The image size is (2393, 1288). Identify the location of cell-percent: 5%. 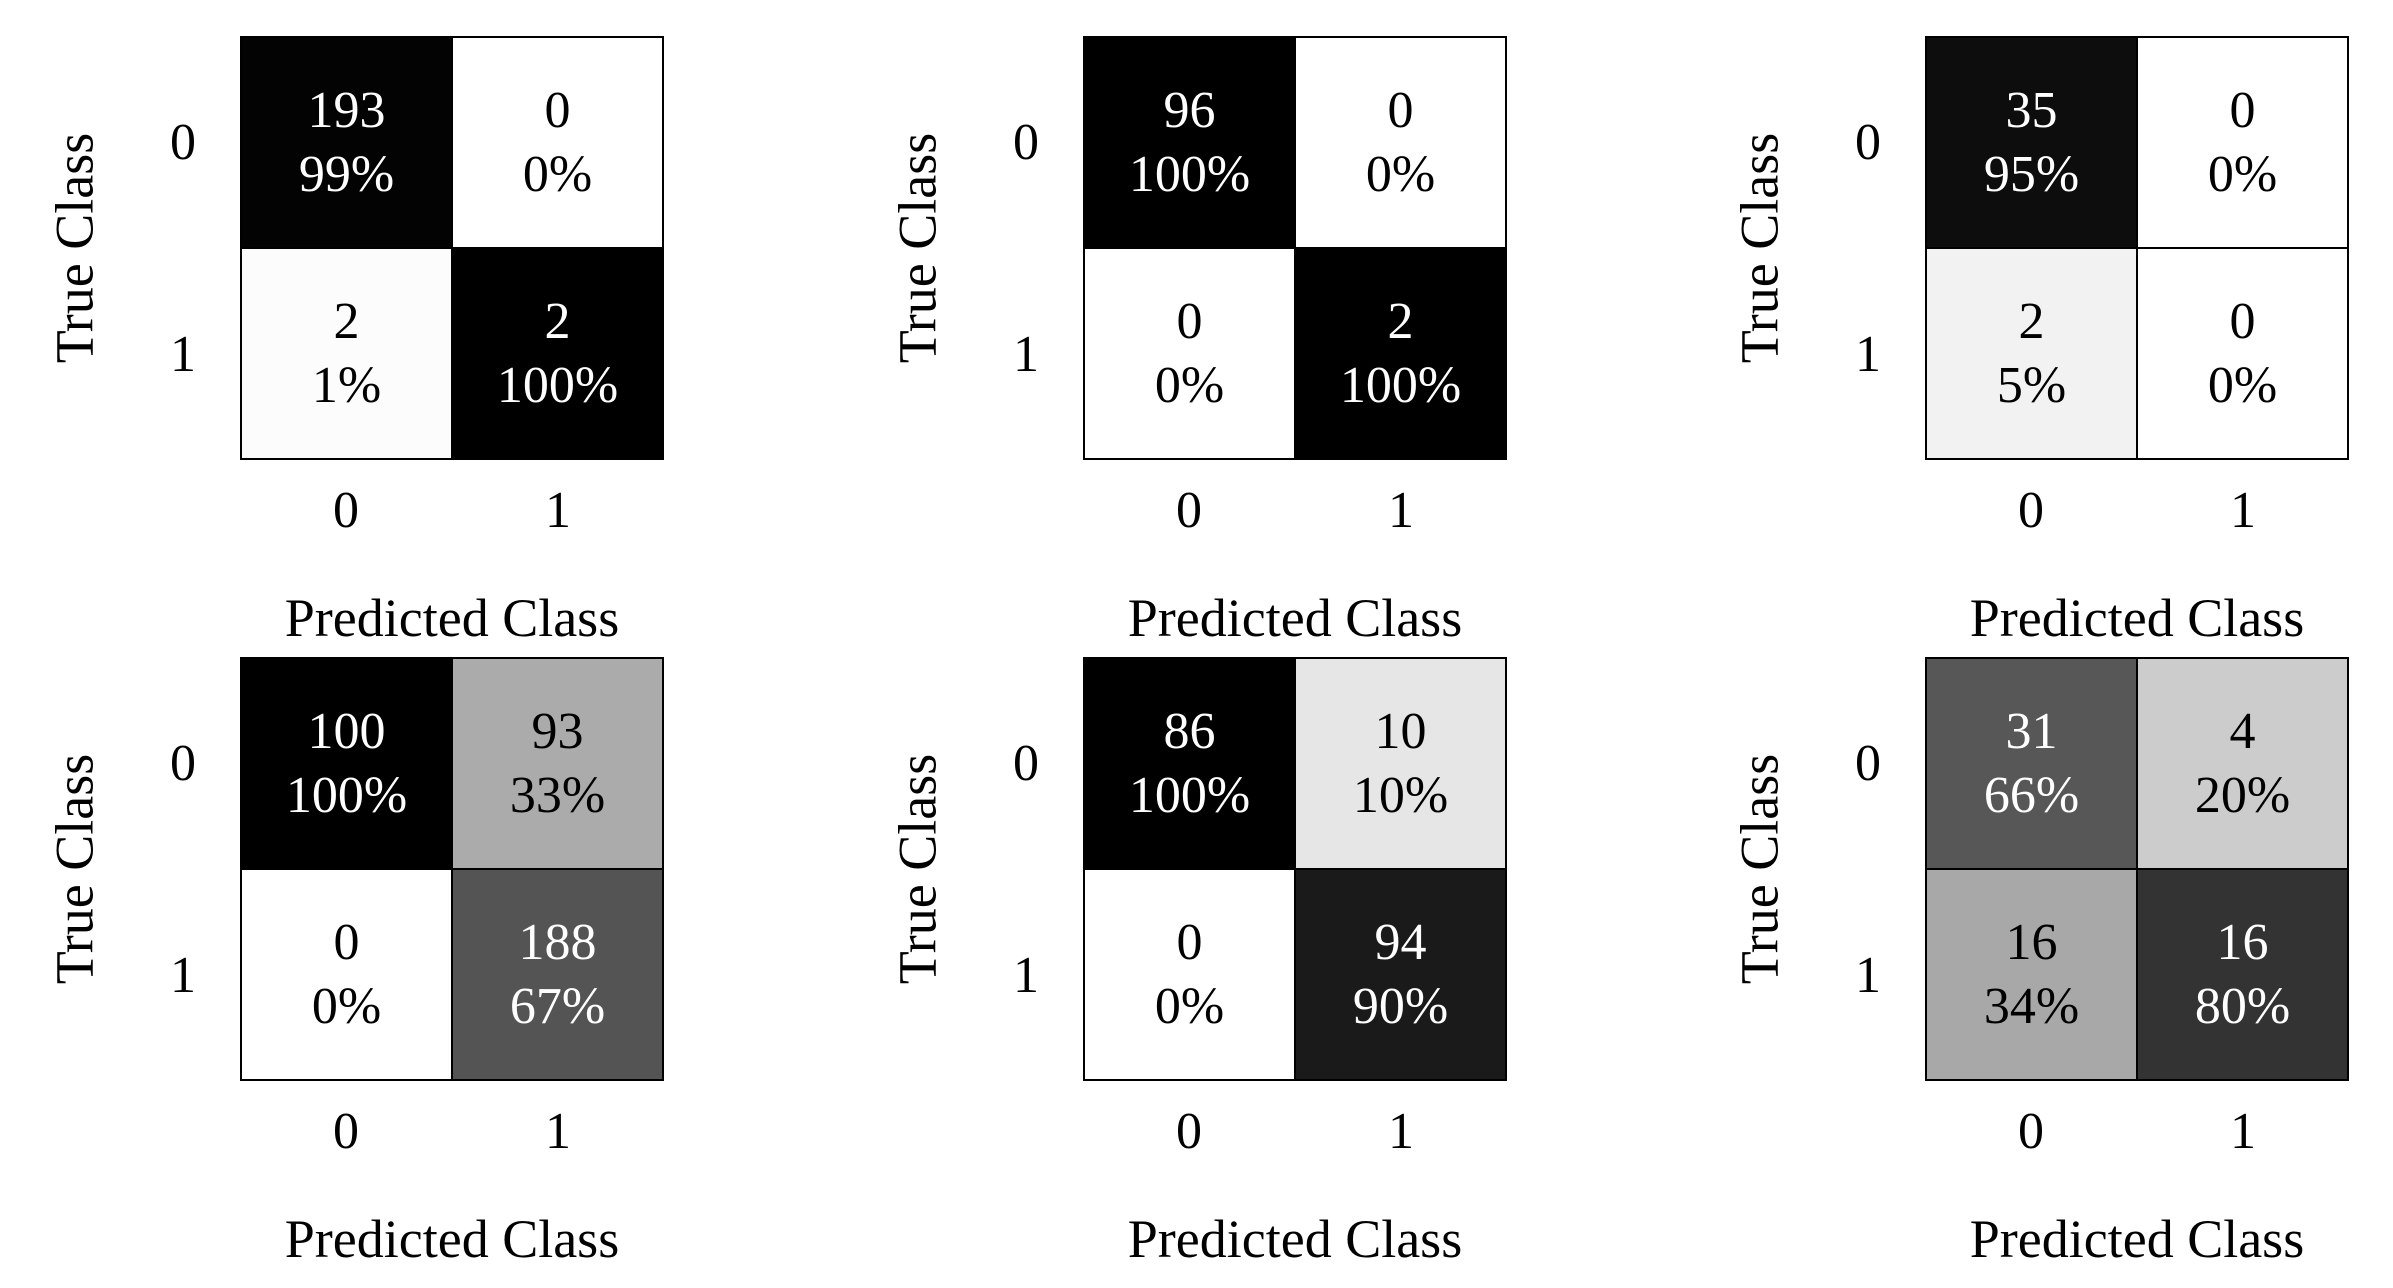
(2031, 385).